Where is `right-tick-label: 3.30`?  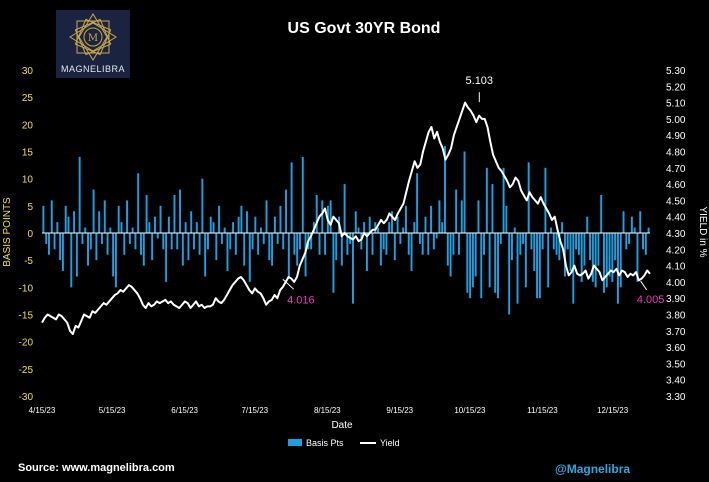
right-tick-label: 3.30 is located at coordinates (676, 397).